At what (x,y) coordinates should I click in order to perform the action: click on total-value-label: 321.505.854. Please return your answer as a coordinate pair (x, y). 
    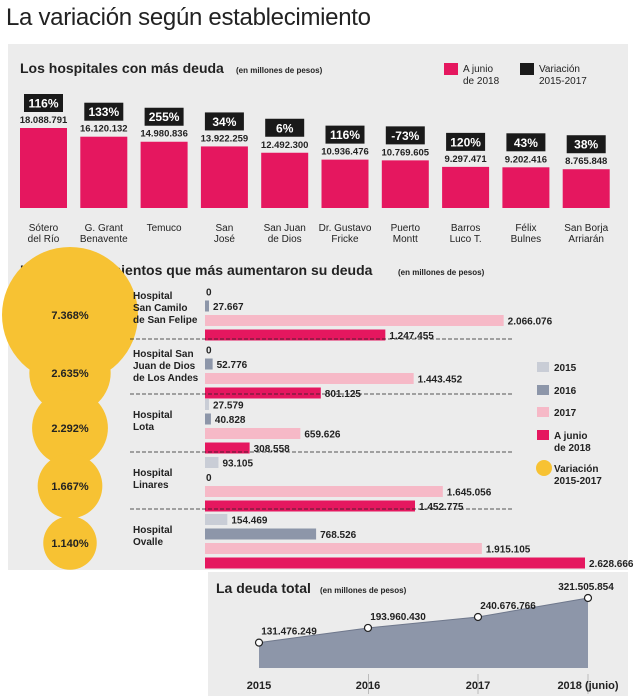
    Looking at the image, I should click on (586, 587).